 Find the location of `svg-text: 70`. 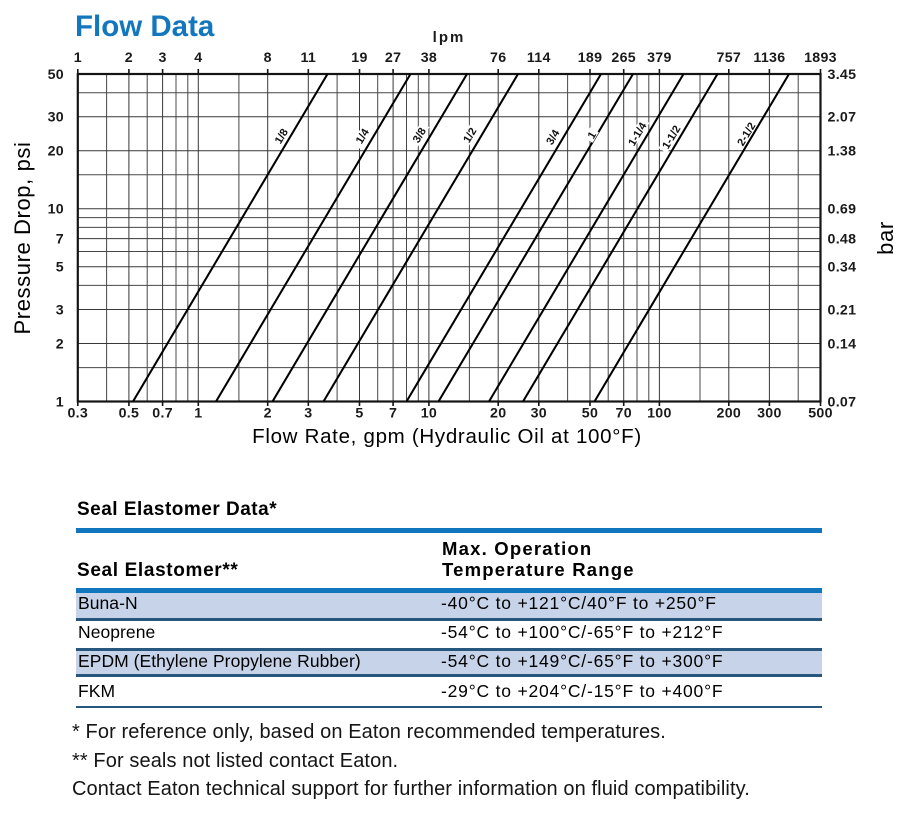

svg-text: 70 is located at coordinates (624, 414).